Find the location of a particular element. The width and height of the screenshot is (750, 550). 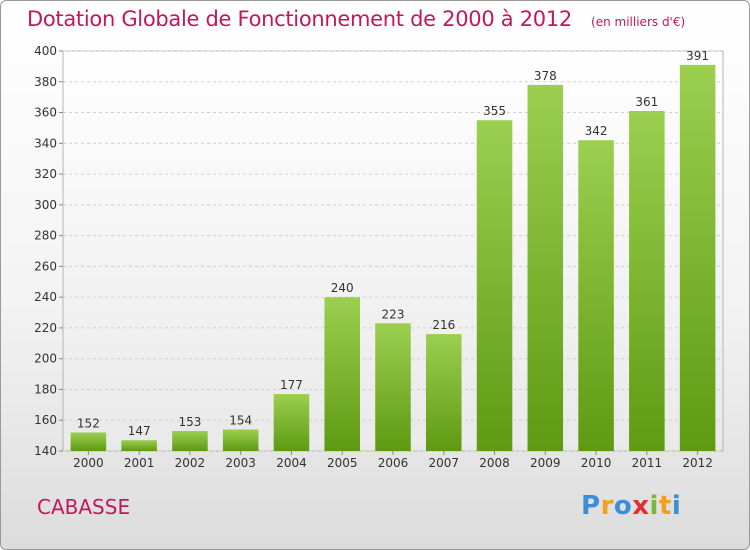

logo-letter: P is located at coordinates (591, 506).